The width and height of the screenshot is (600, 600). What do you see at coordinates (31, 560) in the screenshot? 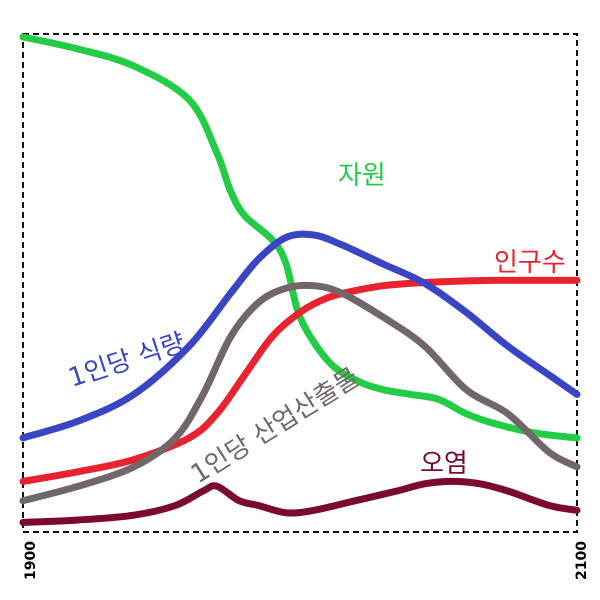
I see `x-tick-1900: 1900` at bounding box center [31, 560].